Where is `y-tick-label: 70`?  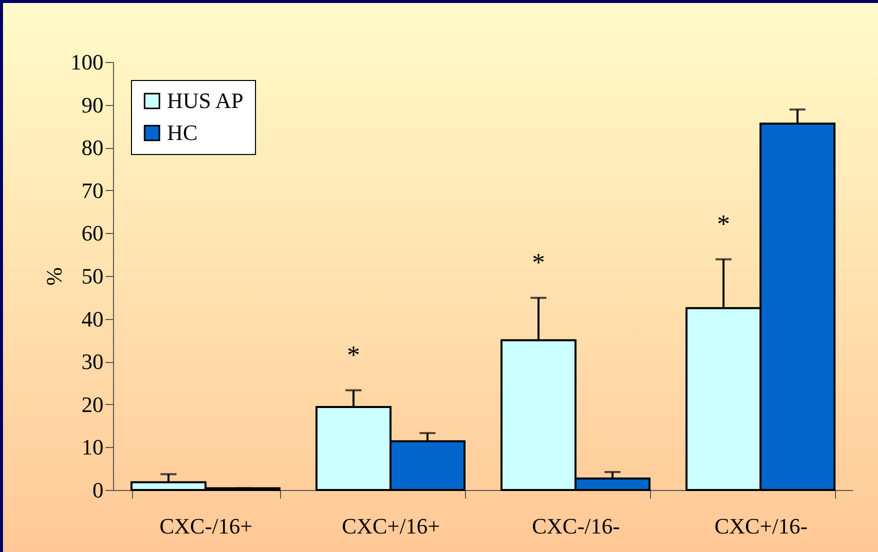
y-tick-label: 70 is located at coordinates (93, 190).